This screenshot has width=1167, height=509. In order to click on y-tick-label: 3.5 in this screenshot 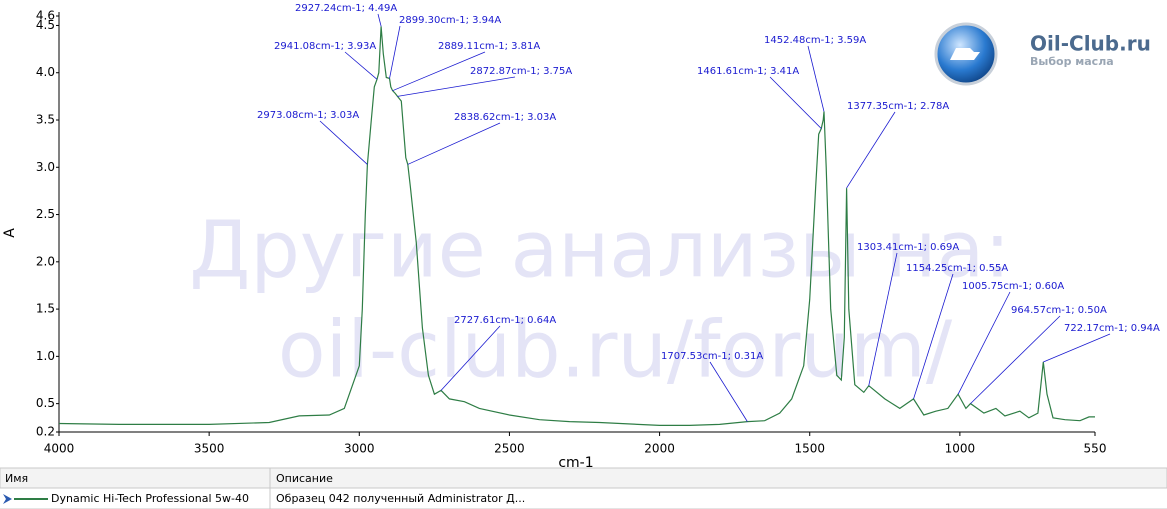, I will do `click(45, 120)`.